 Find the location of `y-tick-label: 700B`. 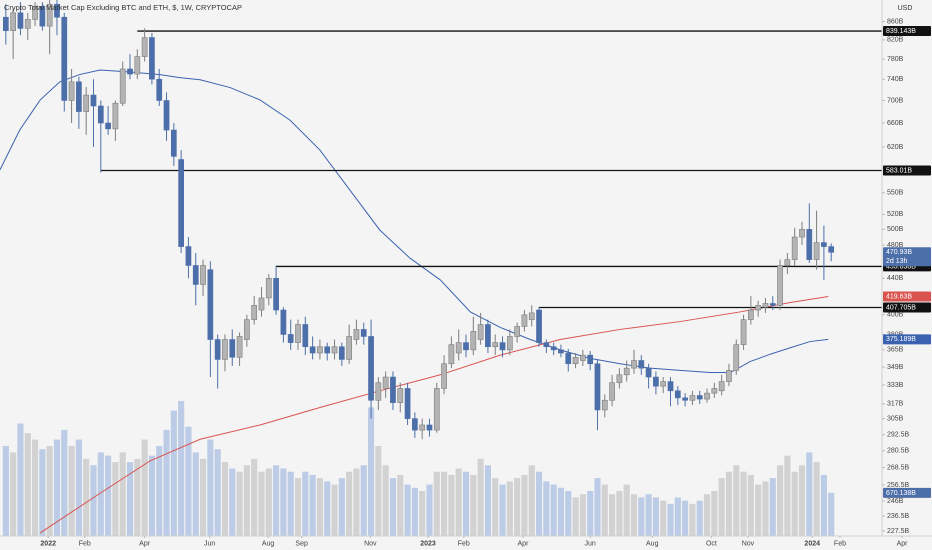

y-tick-label: 700B is located at coordinates (895, 100).